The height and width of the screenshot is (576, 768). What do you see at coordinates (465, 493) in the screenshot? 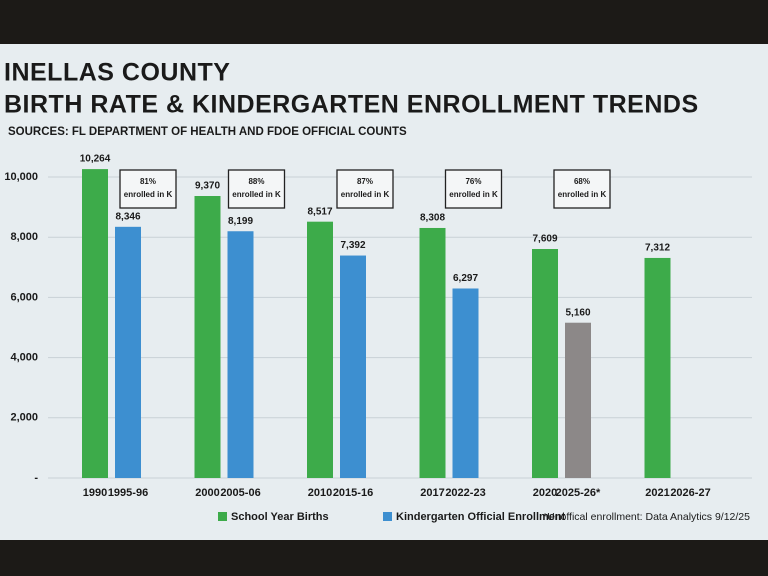
I see `x-tick-label: 2022-23` at bounding box center [465, 493].